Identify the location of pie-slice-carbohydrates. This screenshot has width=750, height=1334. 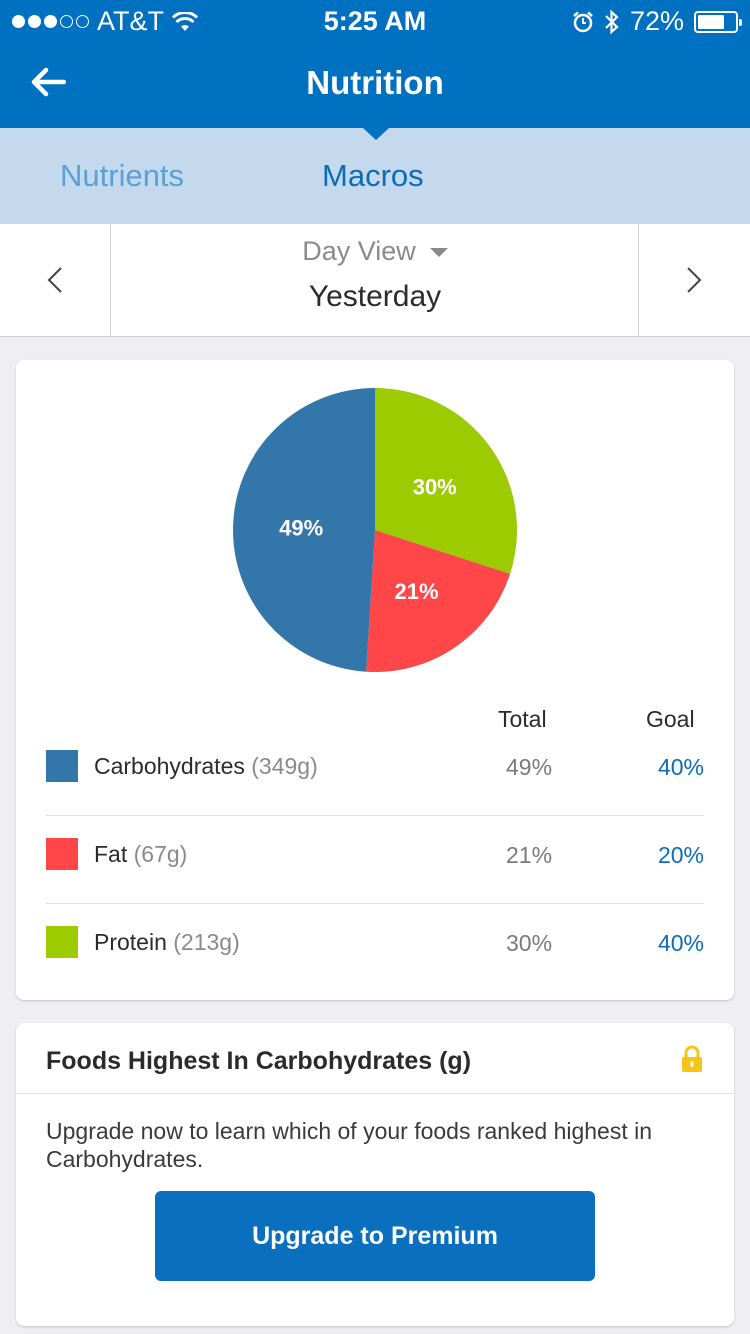
(304, 530).